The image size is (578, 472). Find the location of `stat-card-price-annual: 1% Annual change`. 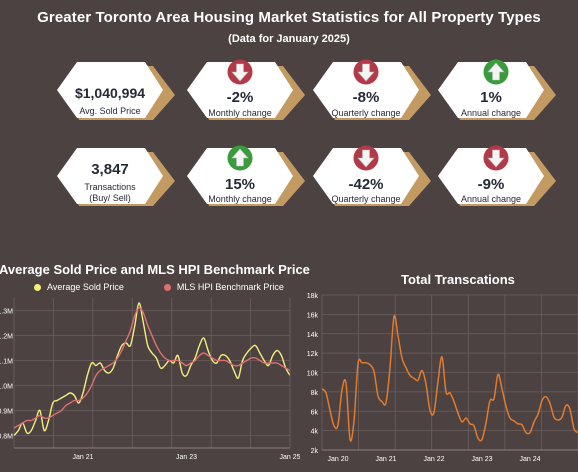

stat-card-price-annual: 1% Annual change is located at coordinates (497, 91).